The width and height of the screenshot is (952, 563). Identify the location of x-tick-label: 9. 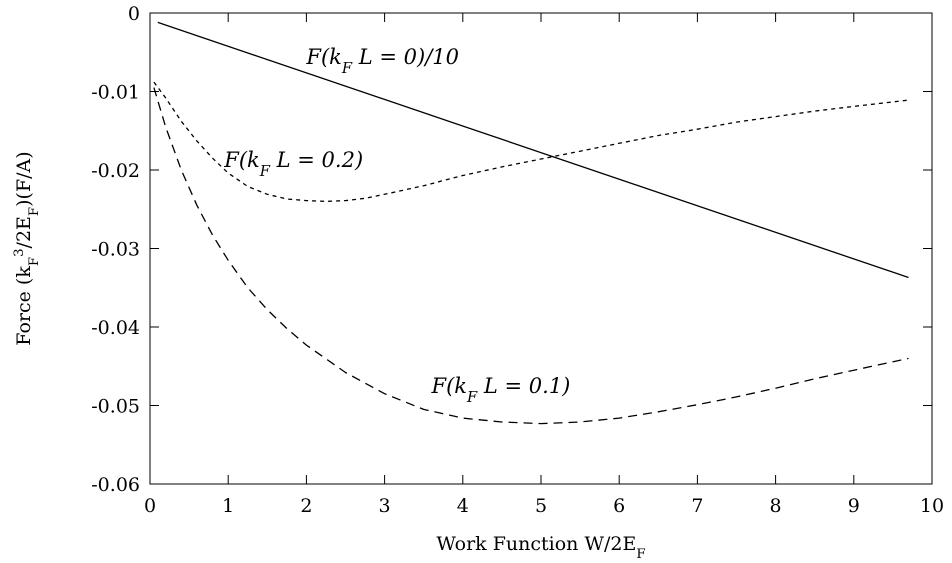
(854, 506).